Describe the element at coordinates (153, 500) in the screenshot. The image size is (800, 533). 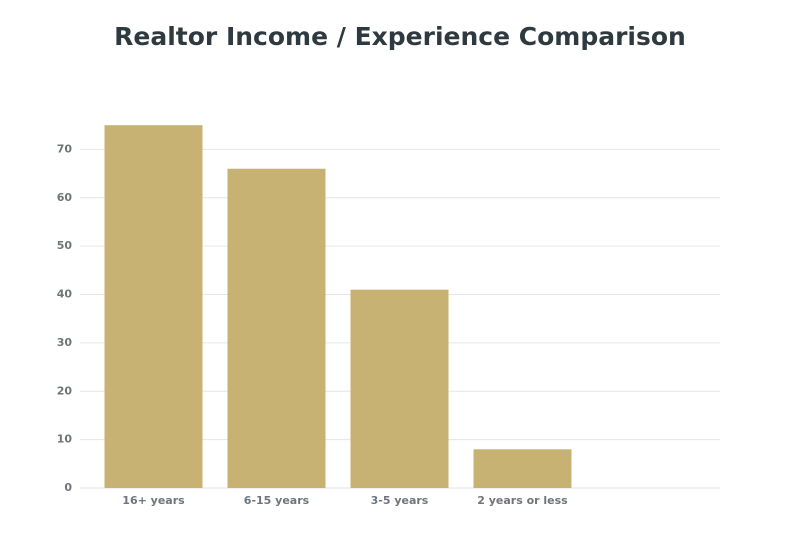
I see `x-tick-label: 16+ years` at that location.